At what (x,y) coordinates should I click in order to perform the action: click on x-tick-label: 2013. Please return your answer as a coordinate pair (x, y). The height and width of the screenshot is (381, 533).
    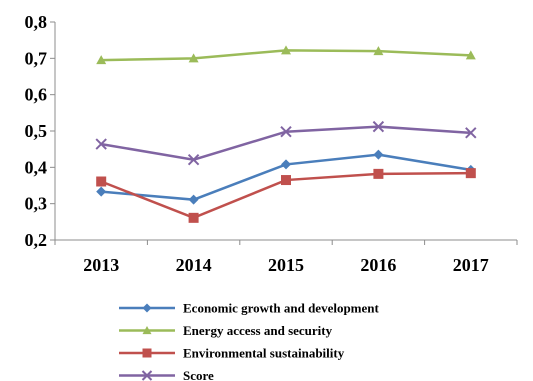
    Looking at the image, I should click on (101, 265).